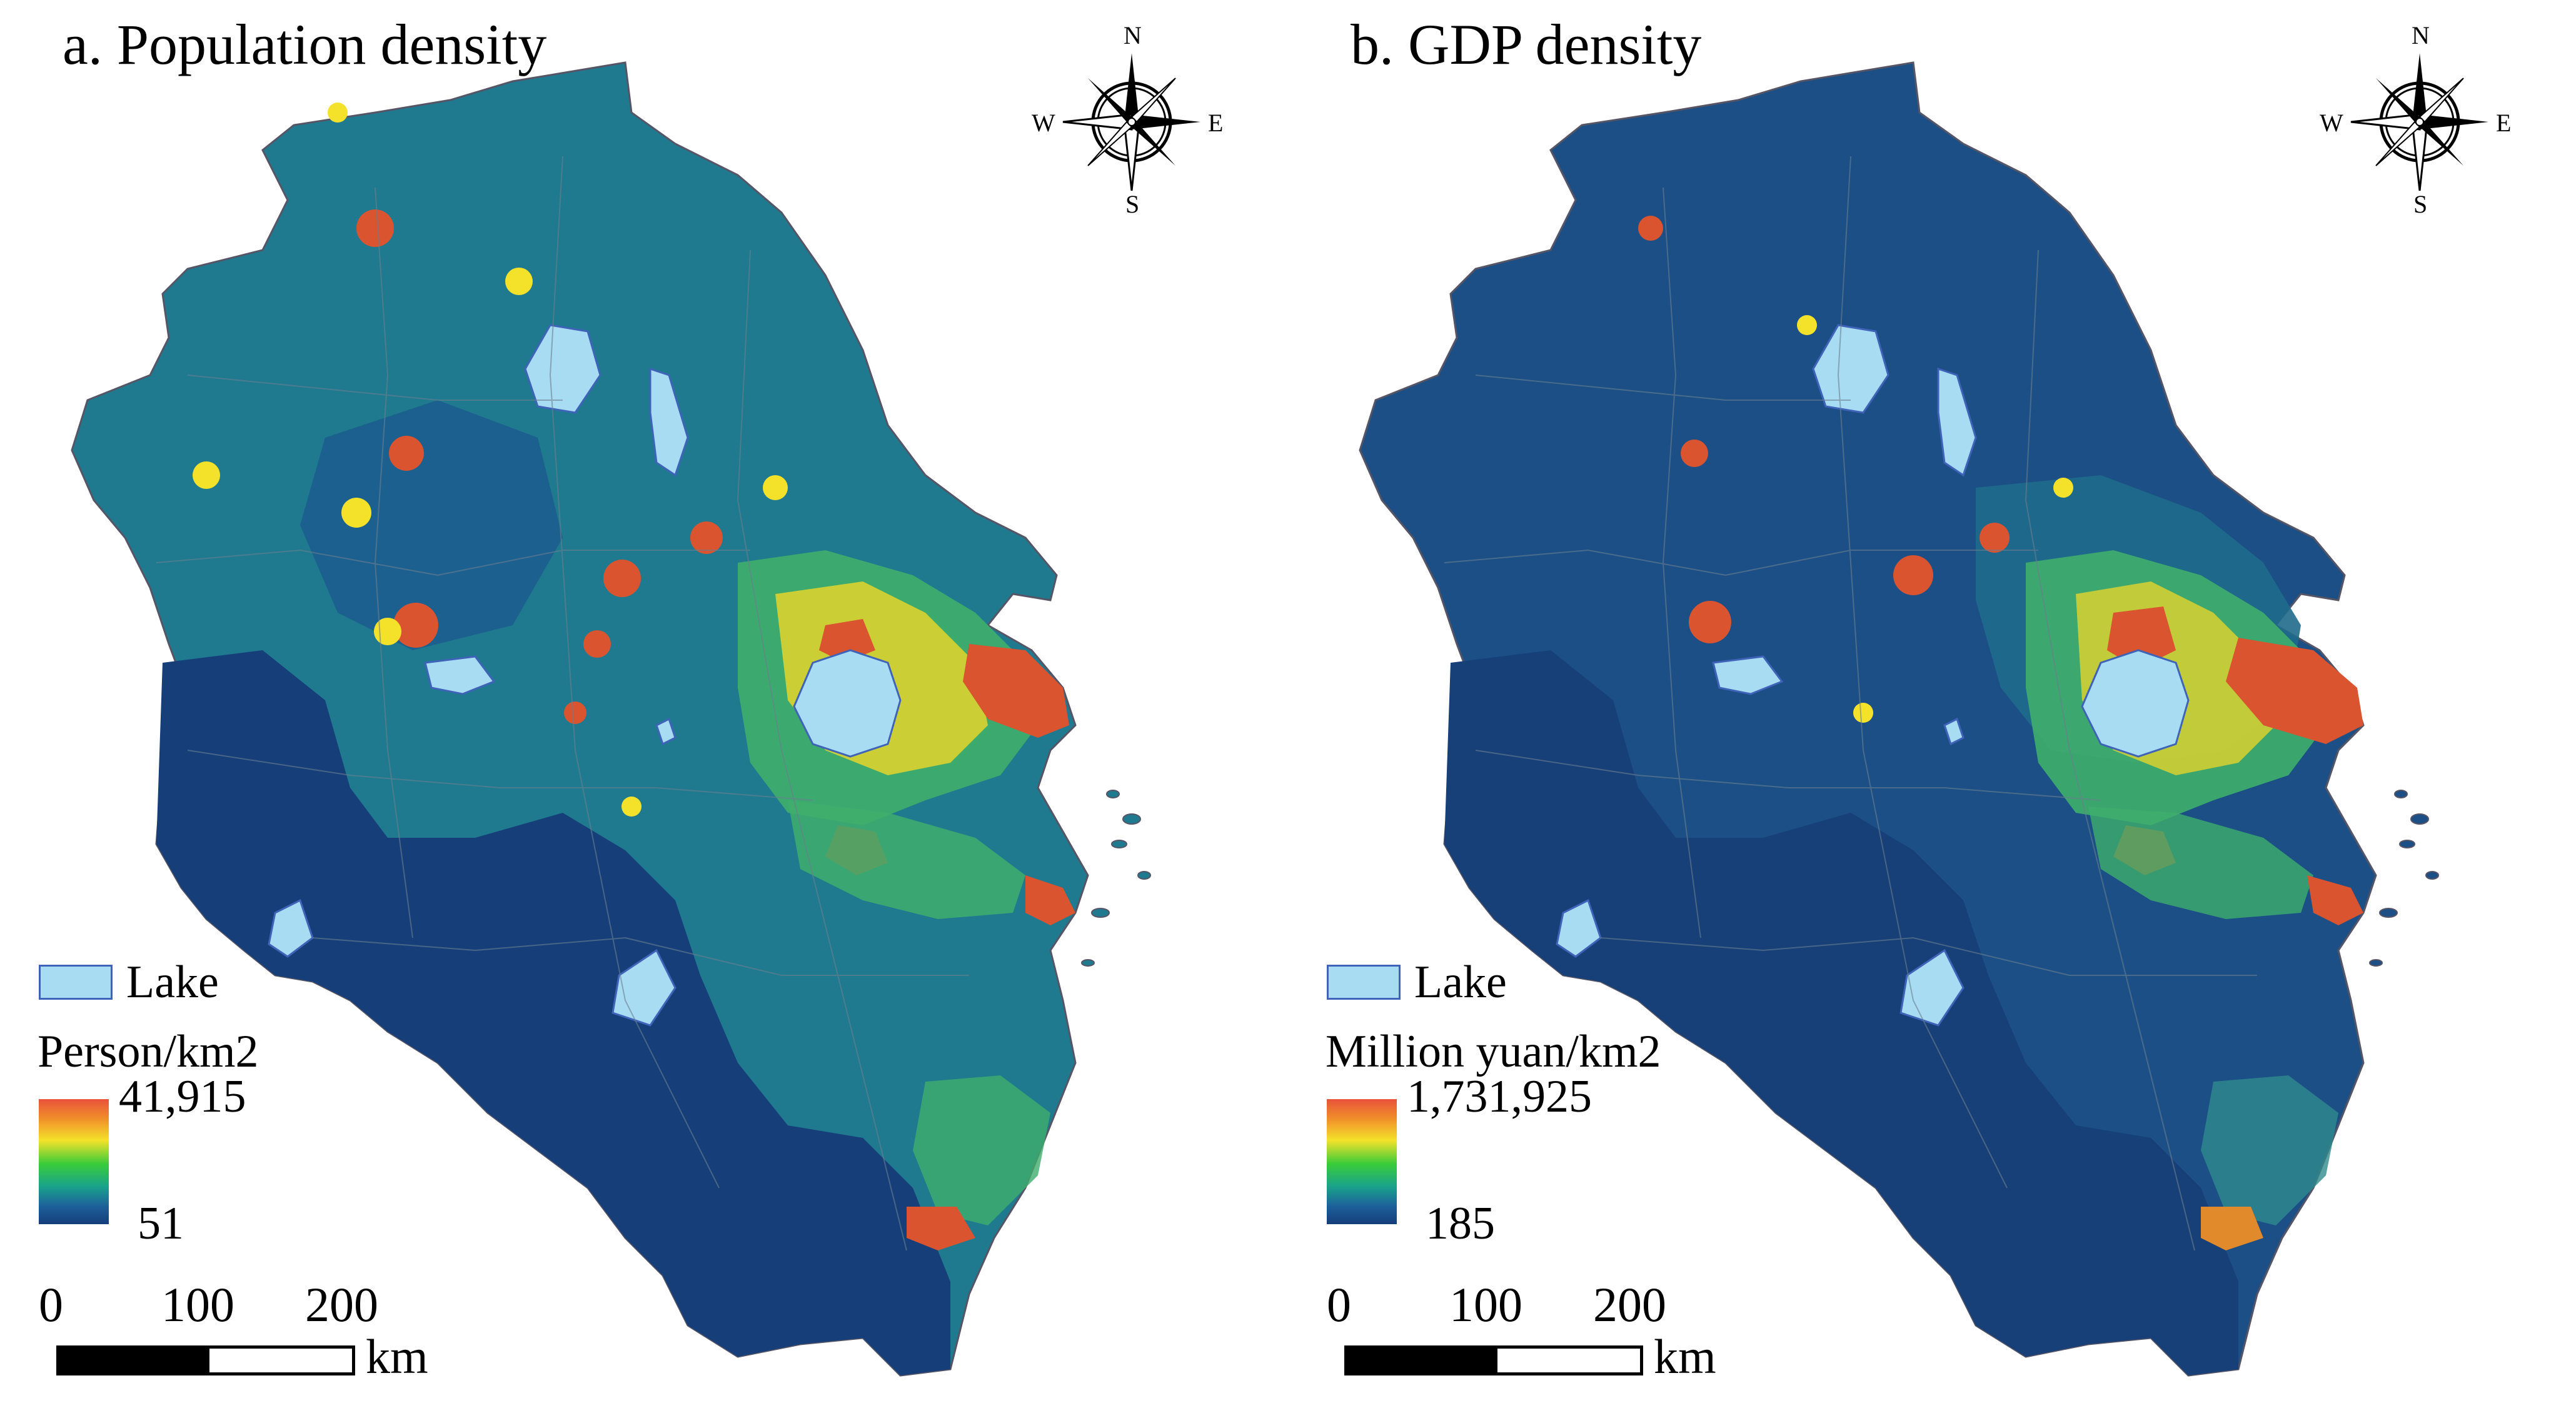 Image resolution: width=2576 pixels, height=1418 pixels. I want to click on legend-max-value: 1,731,925, so click(1499, 1097).